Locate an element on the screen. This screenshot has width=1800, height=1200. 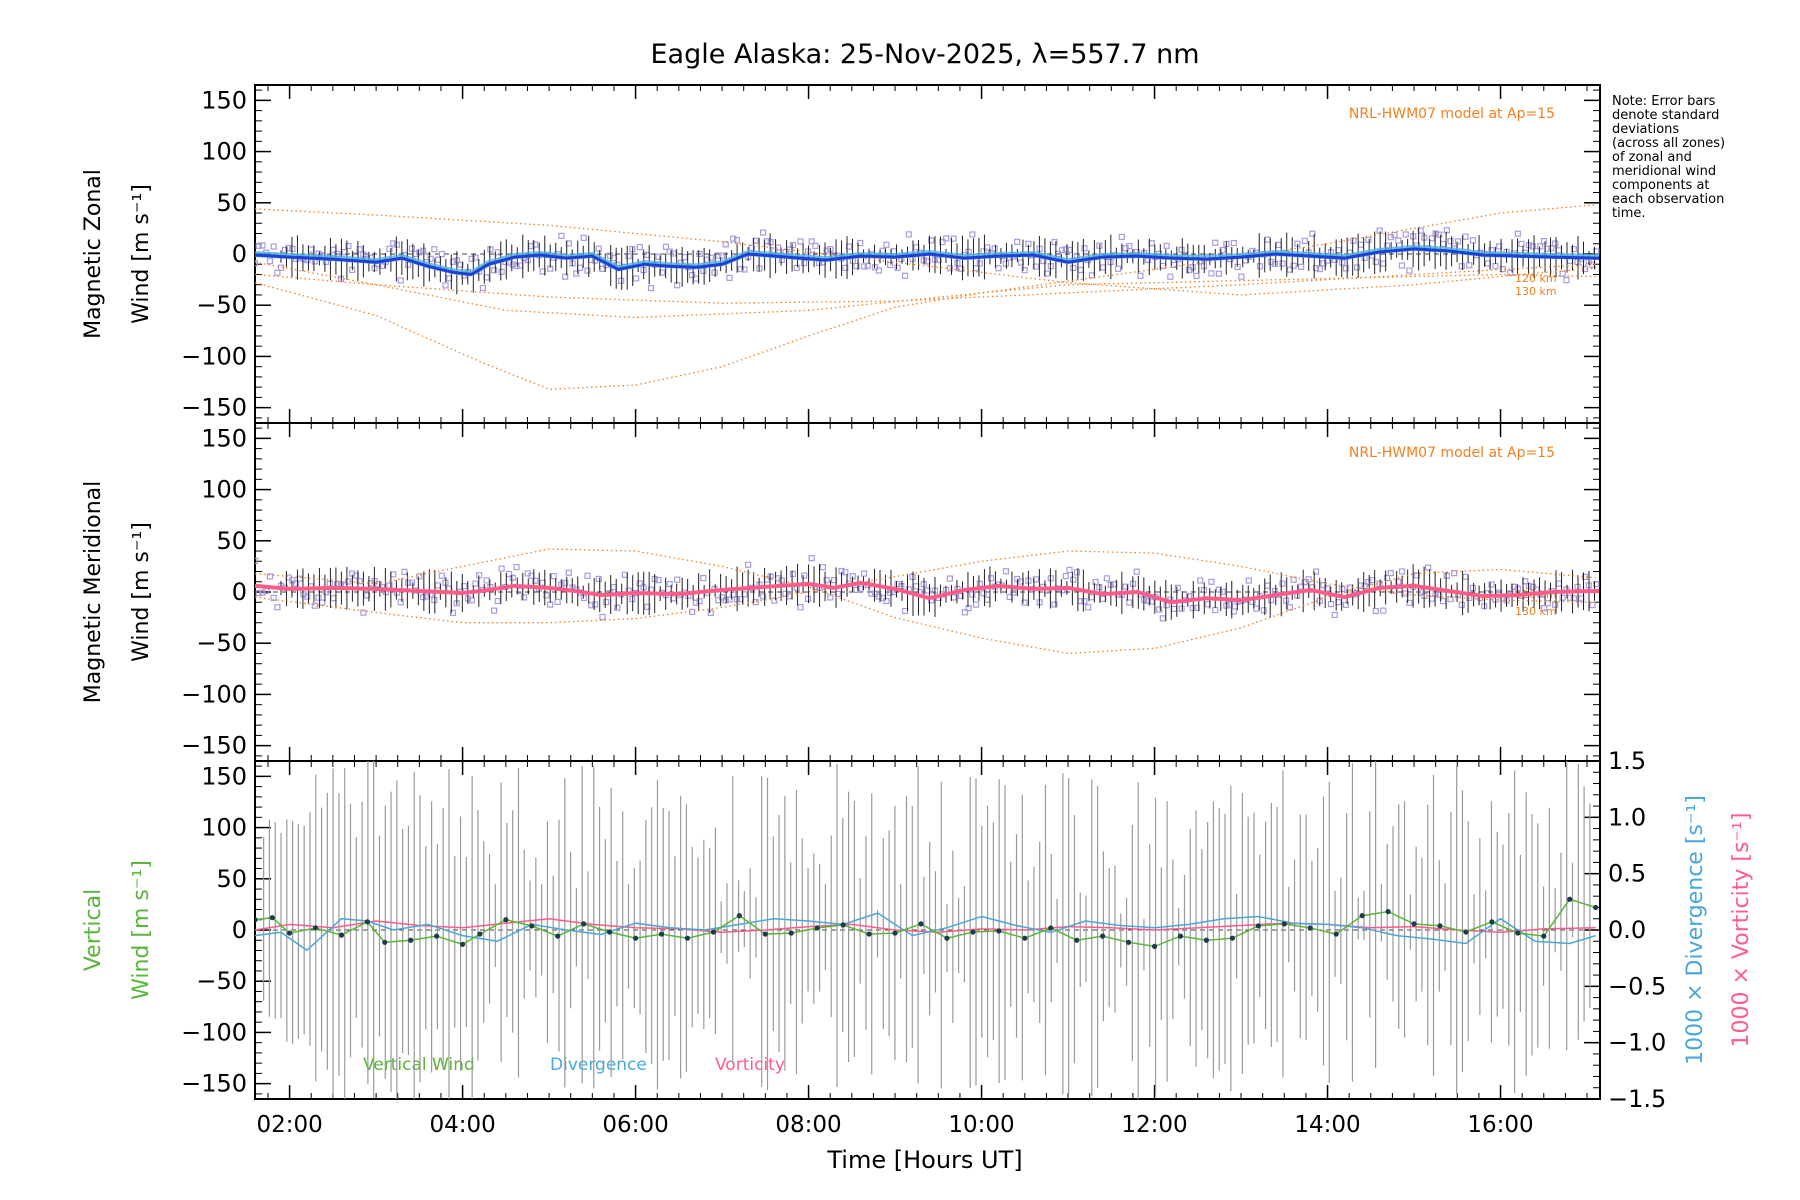
y-tick-label: 150 is located at coordinates (224, 438).